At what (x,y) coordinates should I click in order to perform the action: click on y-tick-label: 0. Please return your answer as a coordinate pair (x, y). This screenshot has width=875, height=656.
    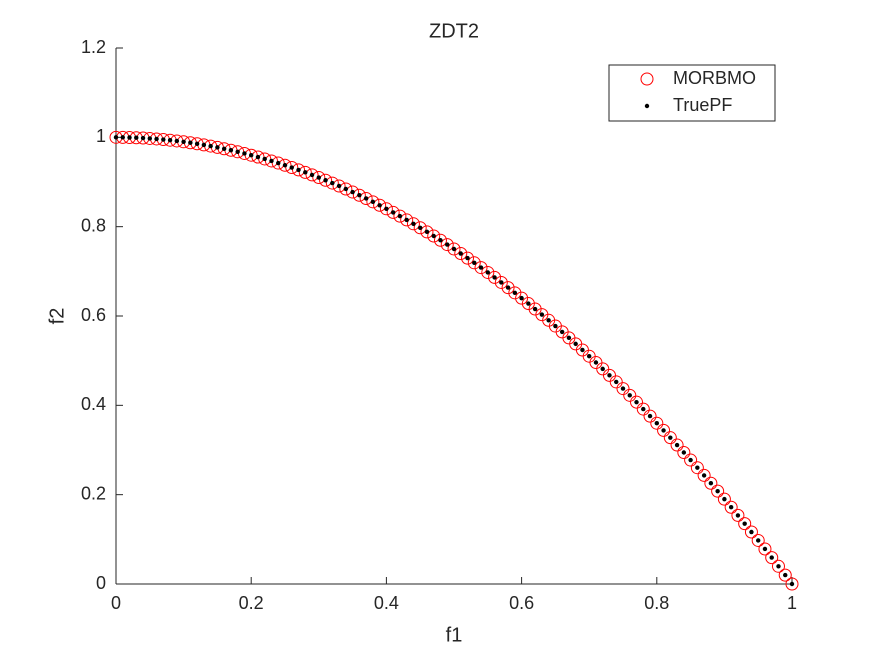
    Looking at the image, I should click on (101, 583).